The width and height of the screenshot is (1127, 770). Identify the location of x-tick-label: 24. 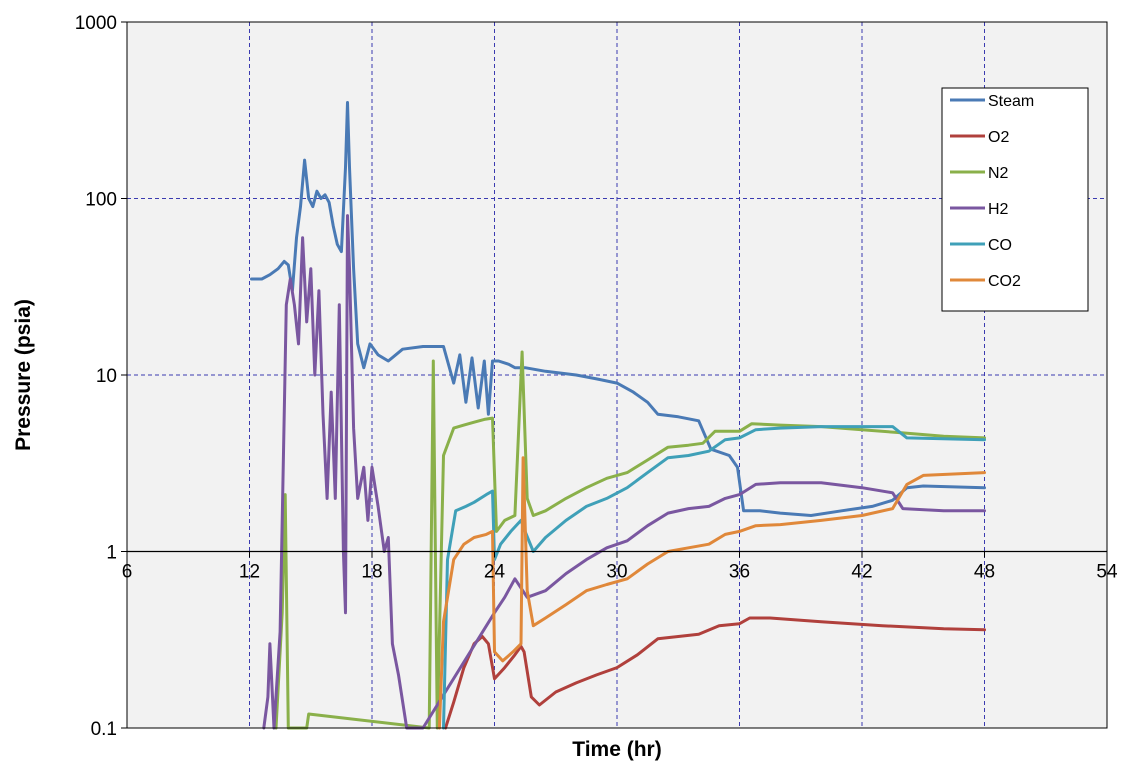
(495, 572).